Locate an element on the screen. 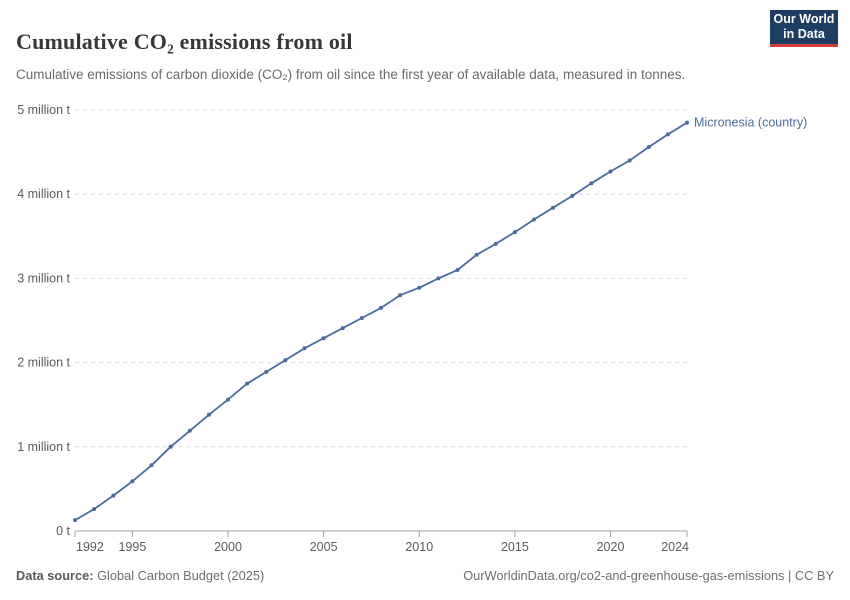  page-title: Cumulative CO₂ emissions from oil is located at coordinates (184, 41).